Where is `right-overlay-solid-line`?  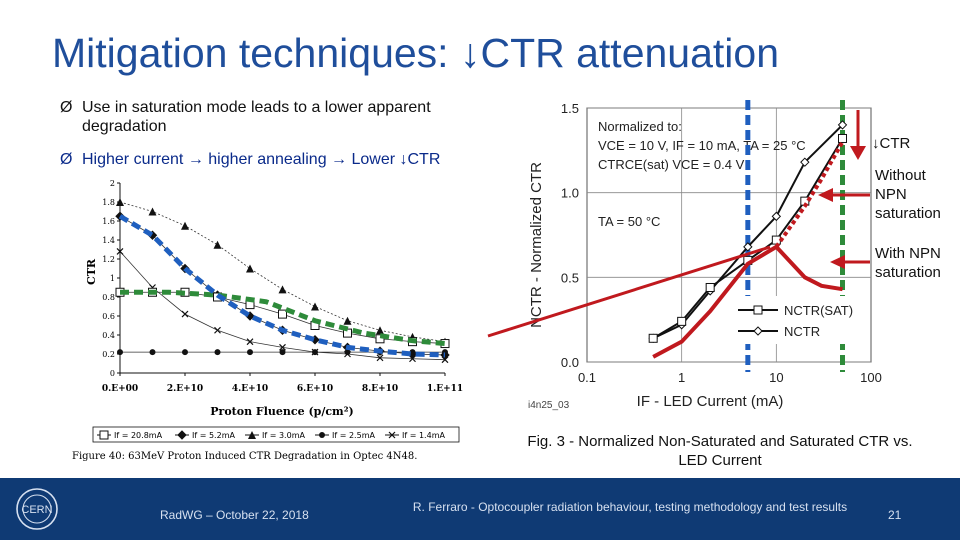
right-overlay-solid-line is located at coordinates (747, 301).